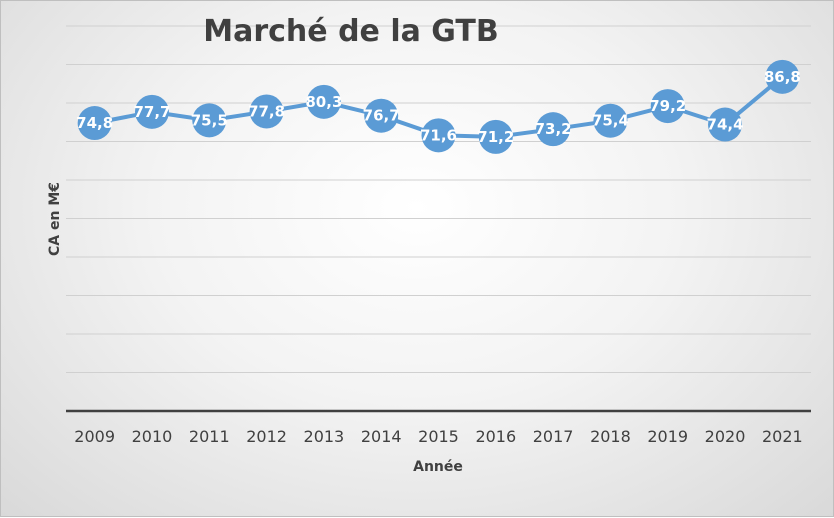 Image resolution: width=834 pixels, height=518 pixels. I want to click on x-tick-label: 2017, so click(553, 436).